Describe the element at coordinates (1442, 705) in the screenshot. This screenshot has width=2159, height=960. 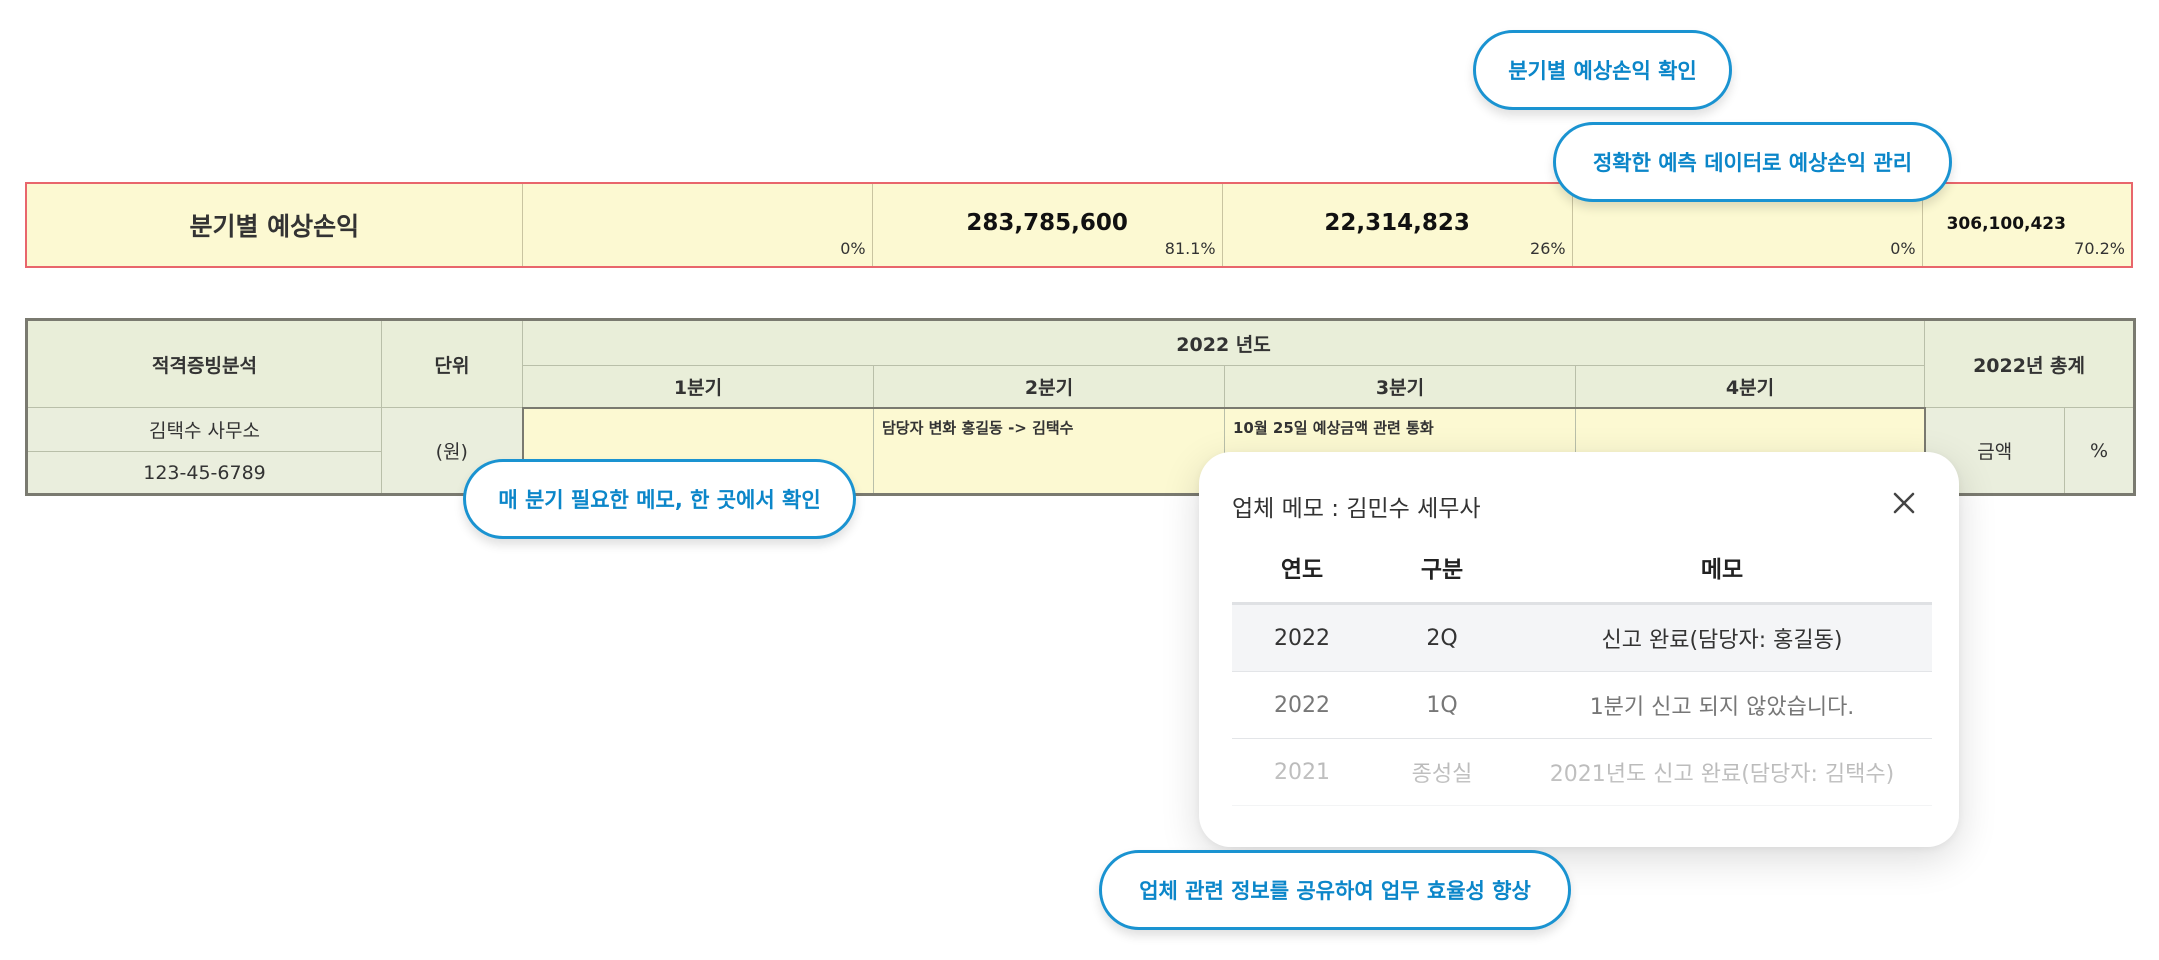
I see `popup-row-type: 1Q` at that location.